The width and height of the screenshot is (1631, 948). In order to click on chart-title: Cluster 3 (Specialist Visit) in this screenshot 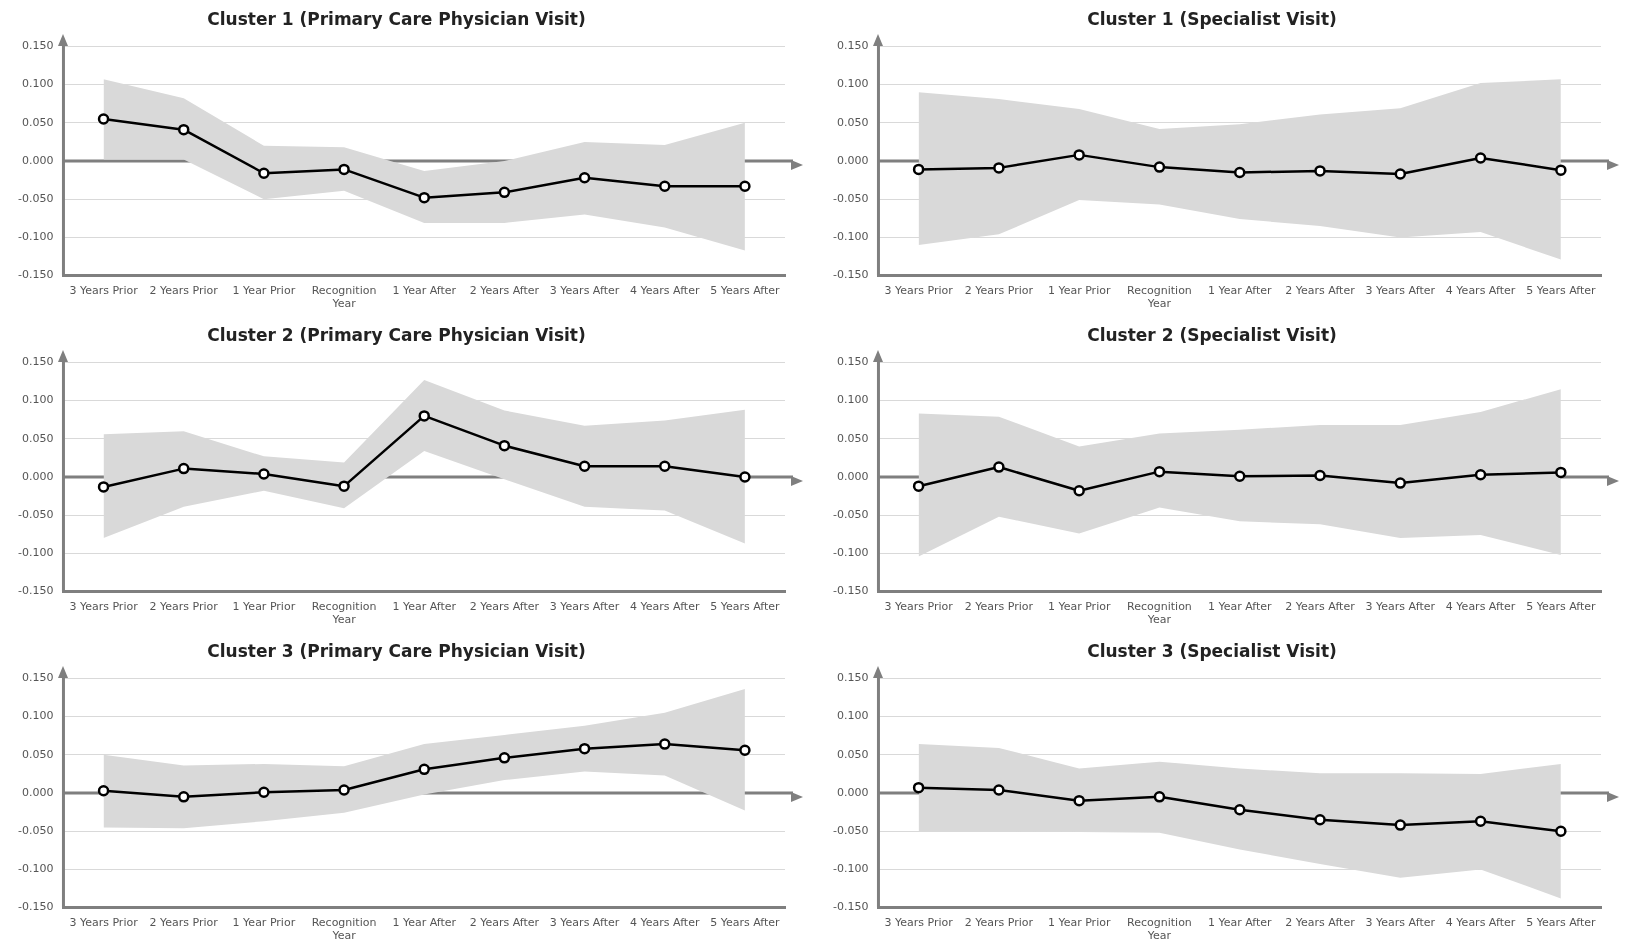, I will do `click(1212, 650)`.